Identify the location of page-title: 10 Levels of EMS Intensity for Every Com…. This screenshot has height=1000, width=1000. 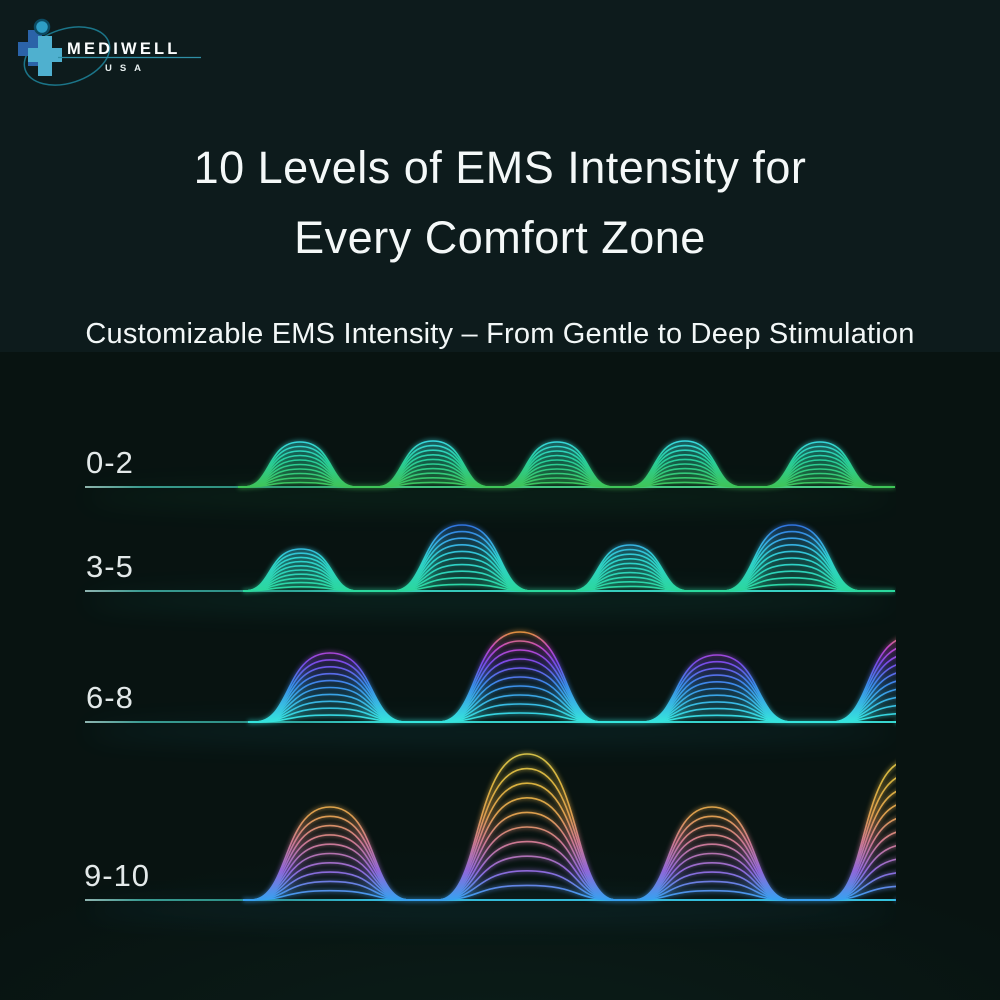
(500, 203).